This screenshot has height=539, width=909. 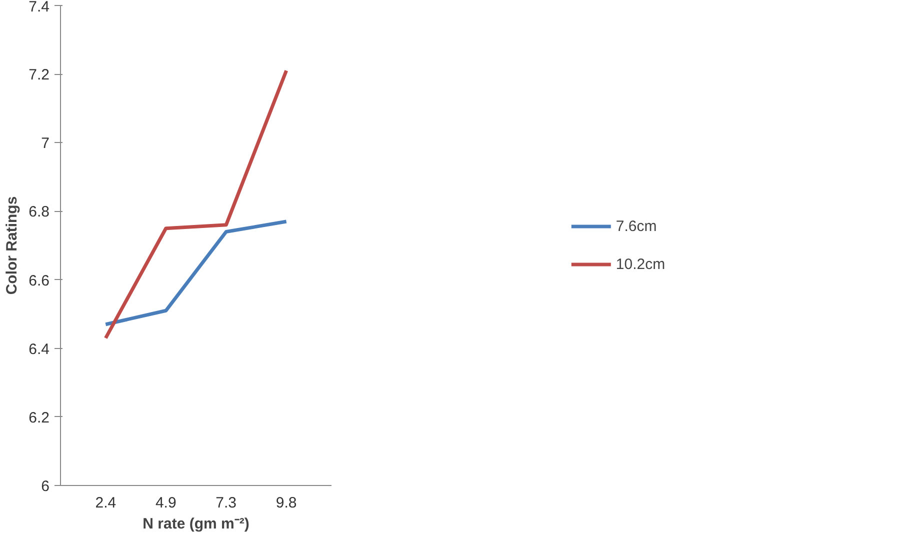 I want to click on y-tick-label: 6.8, so click(x=39, y=212).